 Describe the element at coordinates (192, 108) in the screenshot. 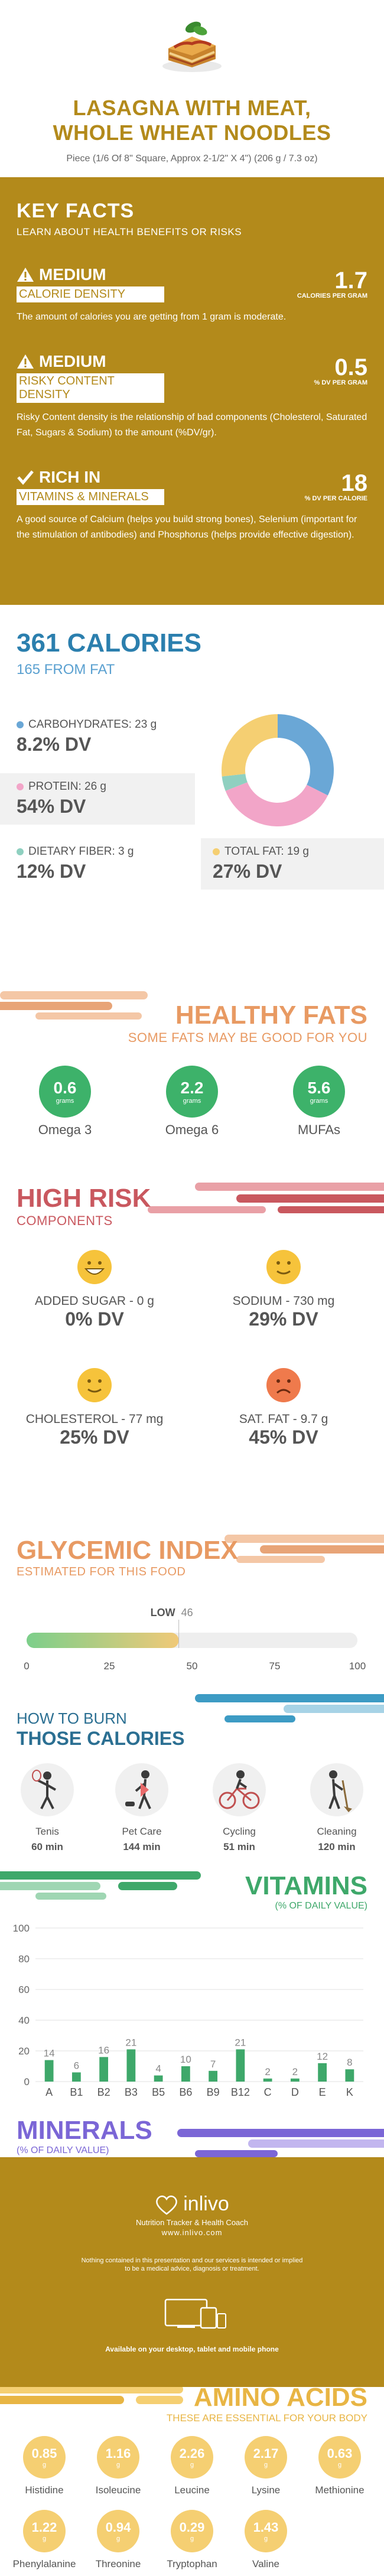

I see `title-line-1: LASAGNA WITH MEAT,` at that location.